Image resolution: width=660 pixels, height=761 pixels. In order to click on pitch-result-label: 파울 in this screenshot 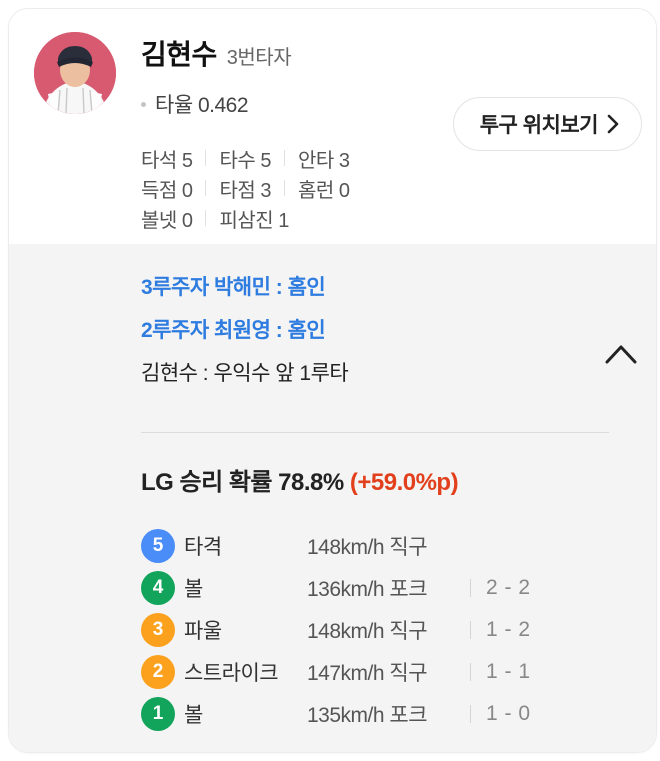, I will do `click(203, 631)`.